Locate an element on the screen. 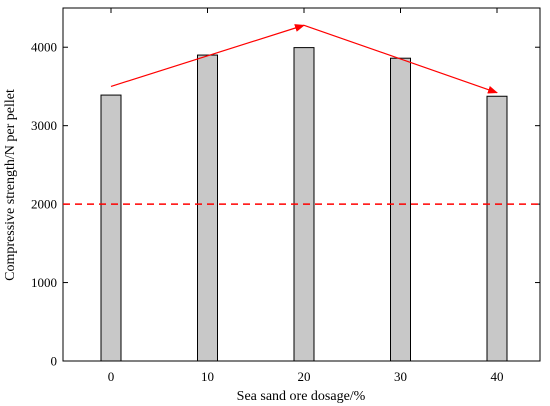  trend-arrows is located at coordinates (304, 59).